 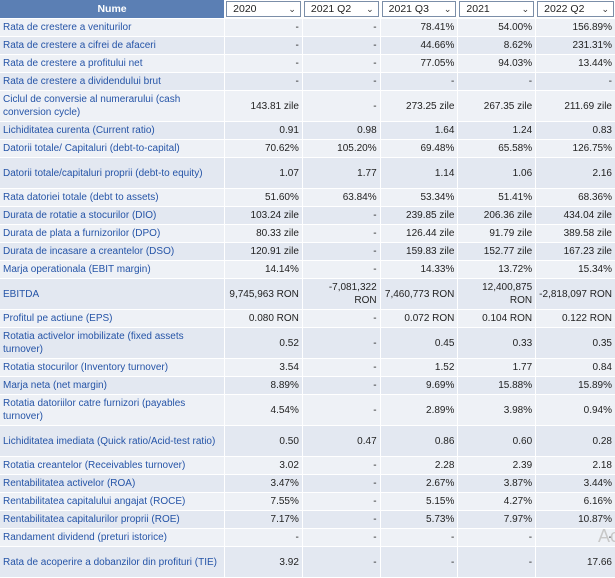 What do you see at coordinates (419, 410) in the screenshot?
I see `row-value: 2.89%` at bounding box center [419, 410].